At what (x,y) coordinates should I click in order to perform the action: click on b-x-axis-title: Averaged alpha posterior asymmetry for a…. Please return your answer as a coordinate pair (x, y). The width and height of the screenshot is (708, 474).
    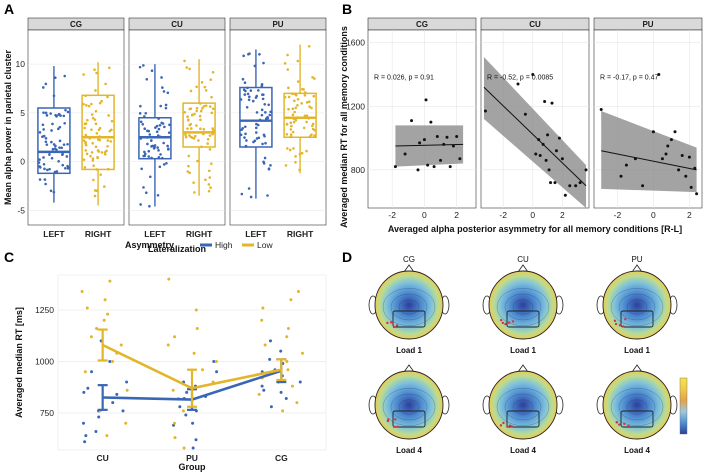
    Looking at the image, I should click on (535, 229).